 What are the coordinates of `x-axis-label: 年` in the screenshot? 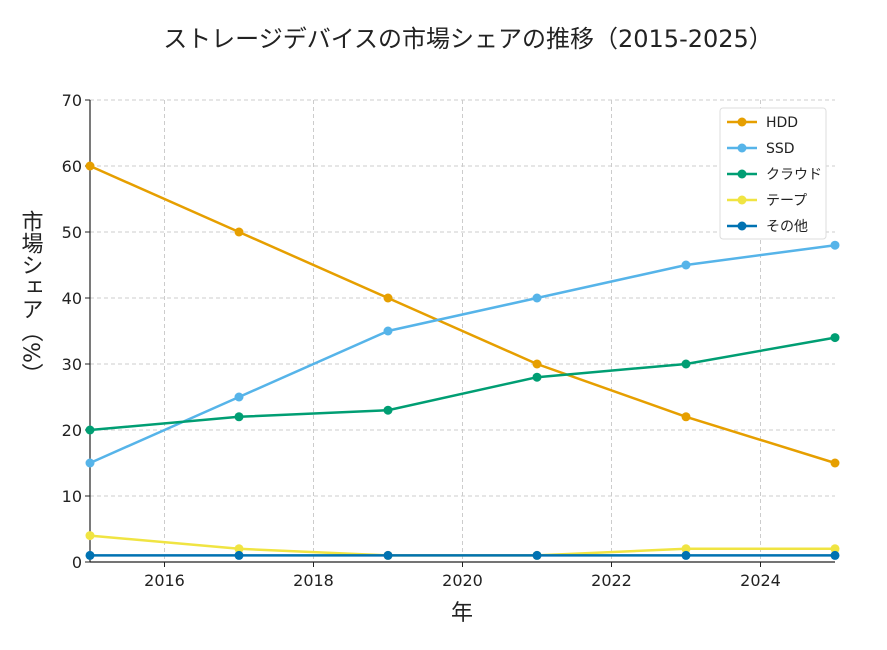 It's located at (462, 613).